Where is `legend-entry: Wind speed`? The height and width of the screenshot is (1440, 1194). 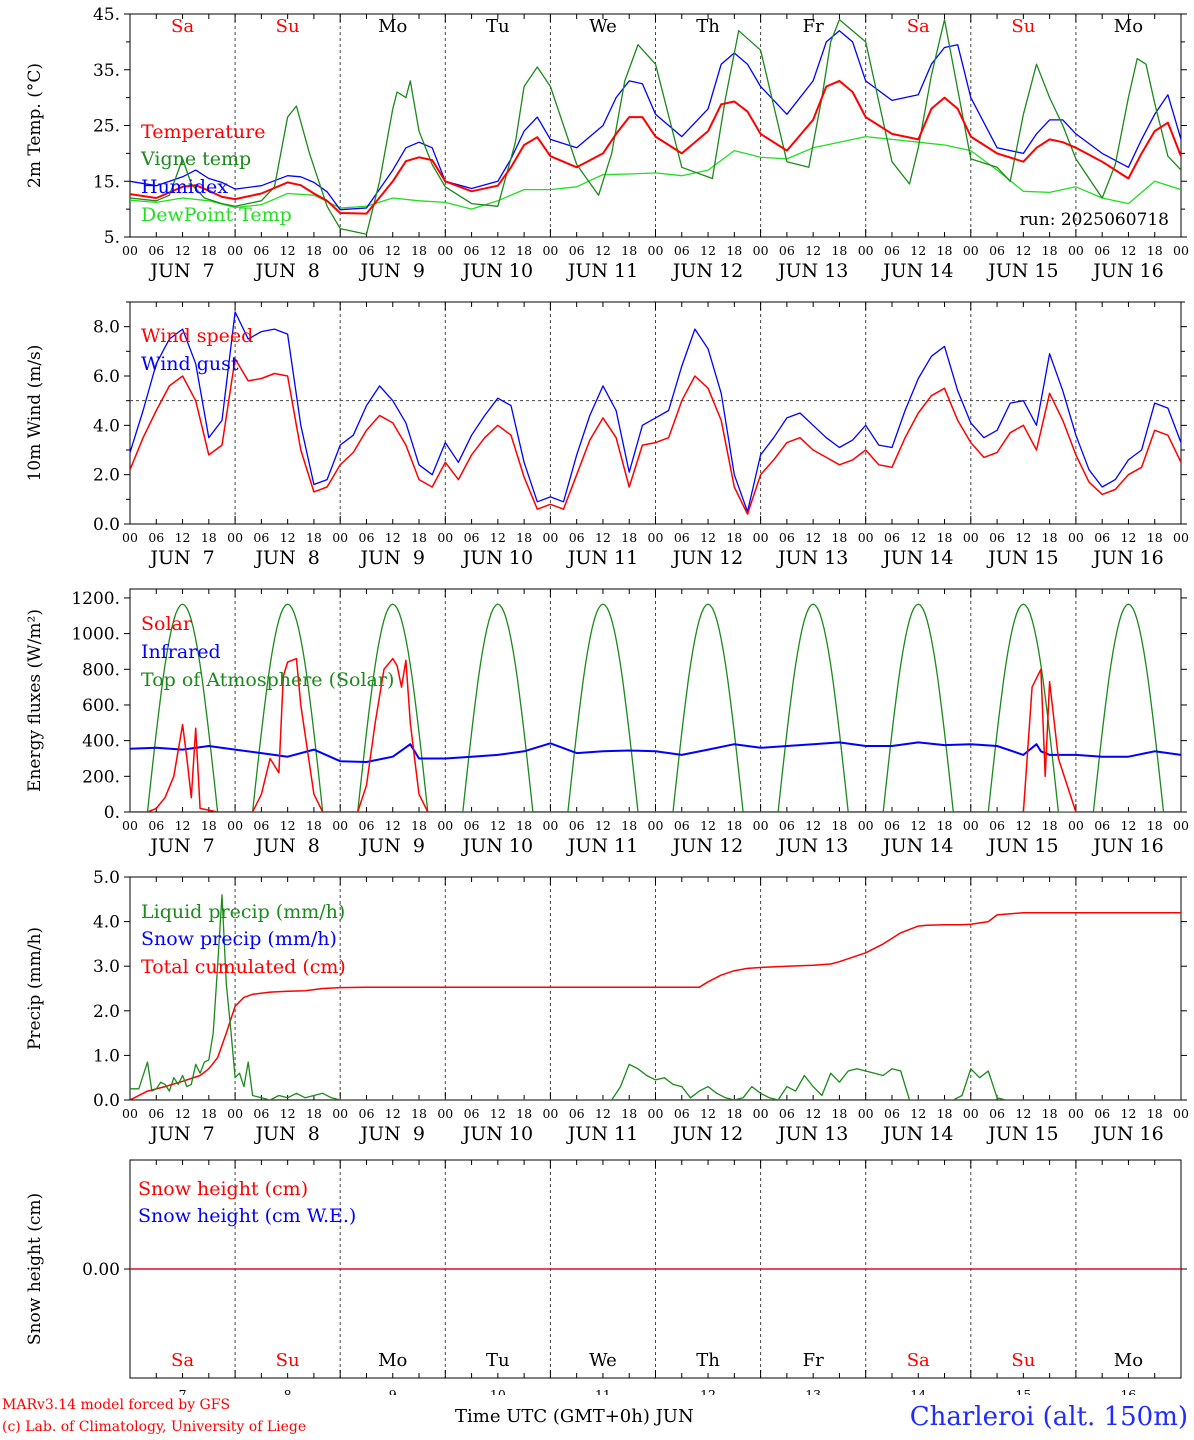 legend-entry: Wind speed is located at coordinates (197, 336).